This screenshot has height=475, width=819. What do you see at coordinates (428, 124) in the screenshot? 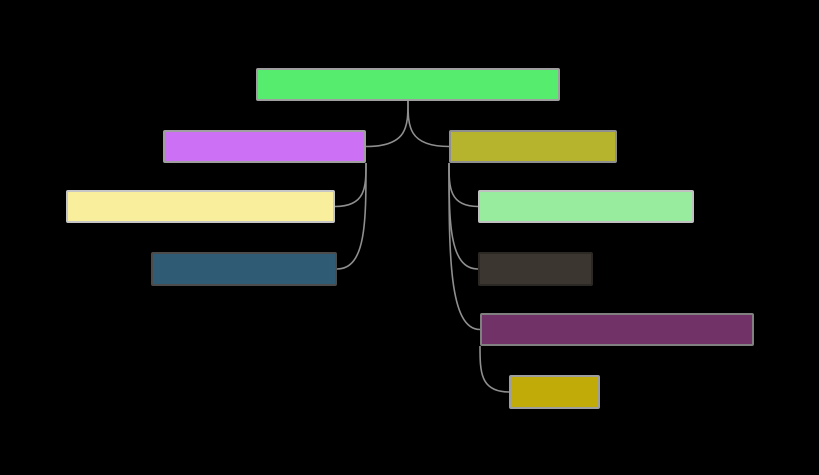
I see `connector-root-olive` at bounding box center [428, 124].